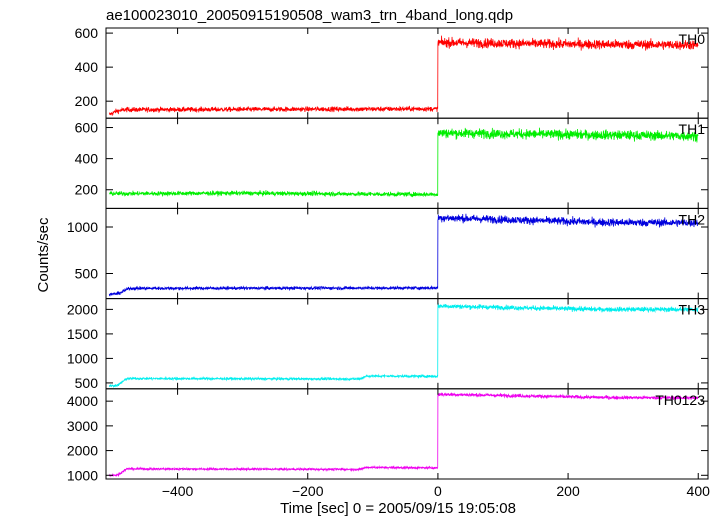 The image size is (724, 516). What do you see at coordinates (692, 219) in the screenshot?
I see `panel-label: TH2` at bounding box center [692, 219].